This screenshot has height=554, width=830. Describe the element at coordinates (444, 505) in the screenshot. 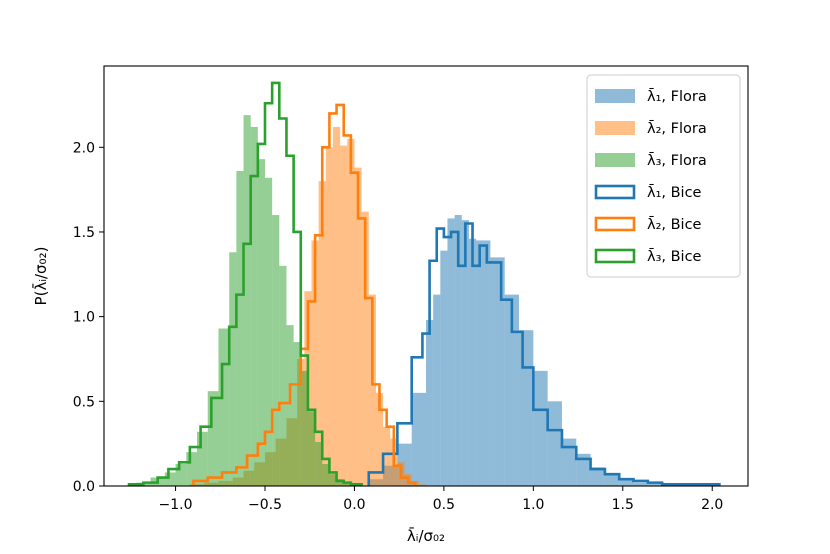

I see `x-tick-label: 0.5` at that location.